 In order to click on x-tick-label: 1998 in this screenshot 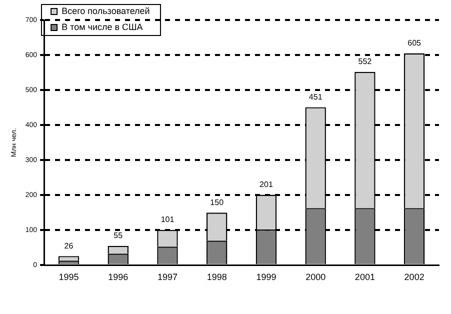, I will do `click(216, 277)`.